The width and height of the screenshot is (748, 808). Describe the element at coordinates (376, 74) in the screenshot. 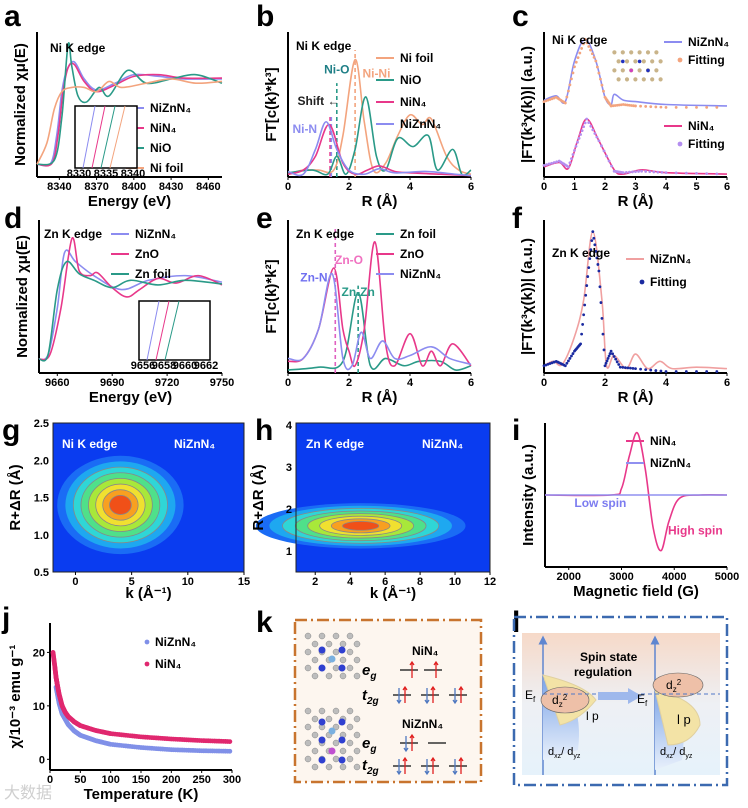

I see `annotation-label: Ni-Ni` at that location.